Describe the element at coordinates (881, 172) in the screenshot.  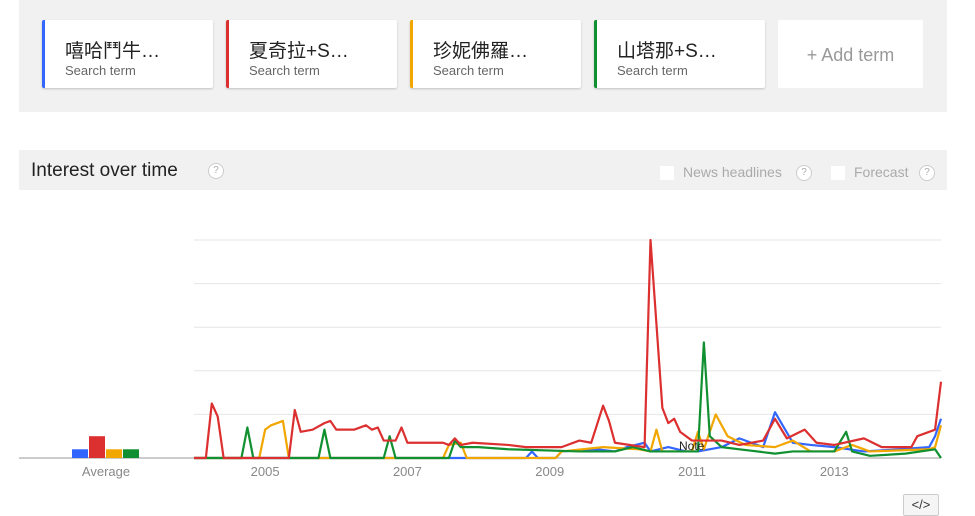
I see `forecast-label: Forecast` at that location.